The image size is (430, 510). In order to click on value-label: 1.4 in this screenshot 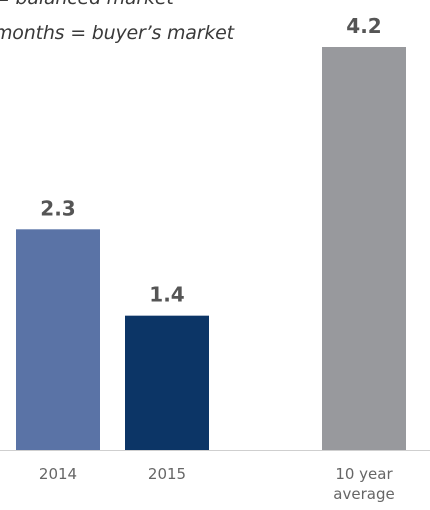, I will do `click(166, 295)`.